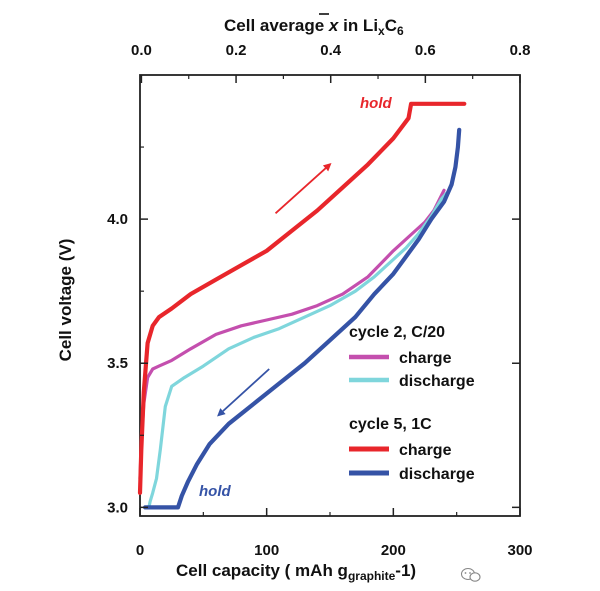 Image resolution: width=600 pixels, height=591 pixels. What do you see at coordinates (425, 450) in the screenshot?
I see `legend-label-c5-charge: charge` at bounding box center [425, 450].